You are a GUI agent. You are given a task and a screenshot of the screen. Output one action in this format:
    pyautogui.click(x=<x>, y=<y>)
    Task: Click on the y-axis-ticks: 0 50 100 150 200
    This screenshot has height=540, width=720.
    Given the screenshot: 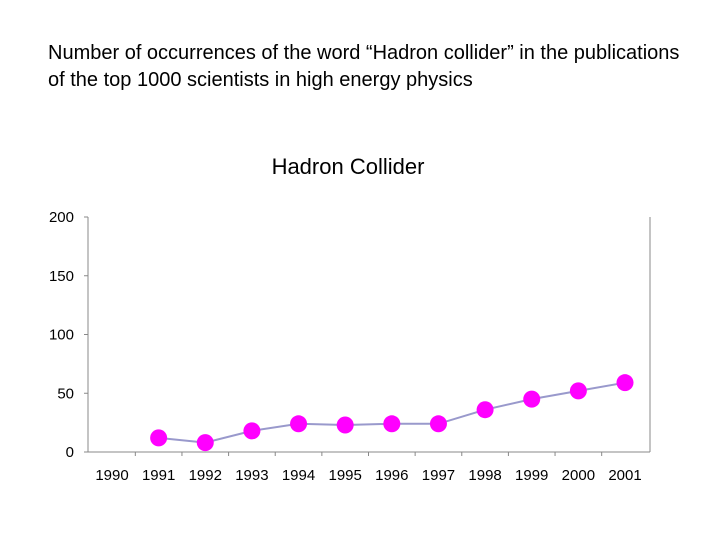 What is the action you would take?
    pyautogui.click(x=68, y=335)
    